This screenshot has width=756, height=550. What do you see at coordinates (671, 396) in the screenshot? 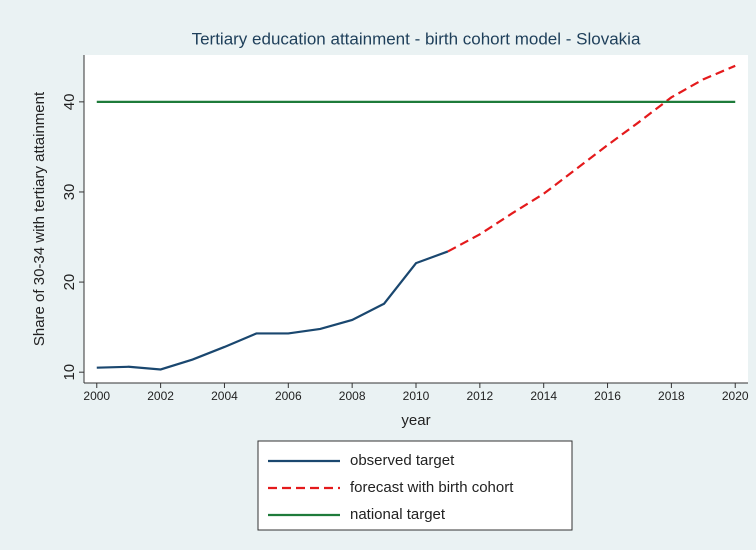
I see `x-tick-label: 2018` at bounding box center [671, 396].